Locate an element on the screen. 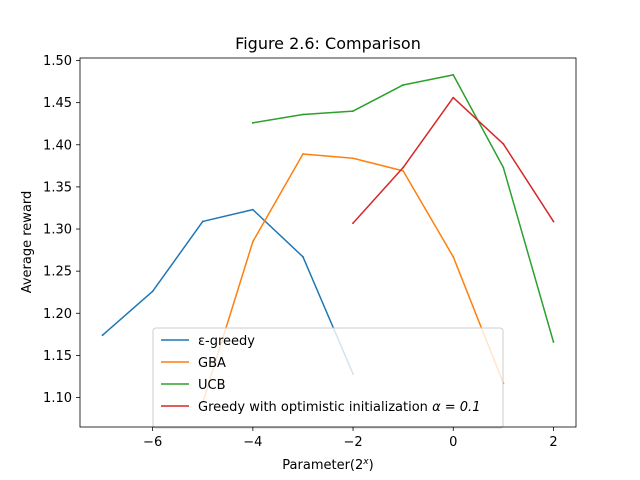  y-tick-label-2: 1.20 is located at coordinates (57, 314).